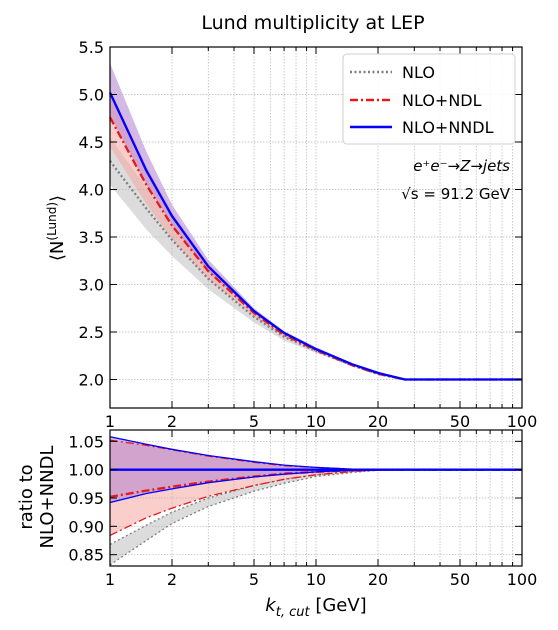 Image resolution: width=558 pixels, height=630 pixels. What do you see at coordinates (522, 421) in the screenshot?
I see `main-x-tick-label-6: 100` at bounding box center [522, 421].